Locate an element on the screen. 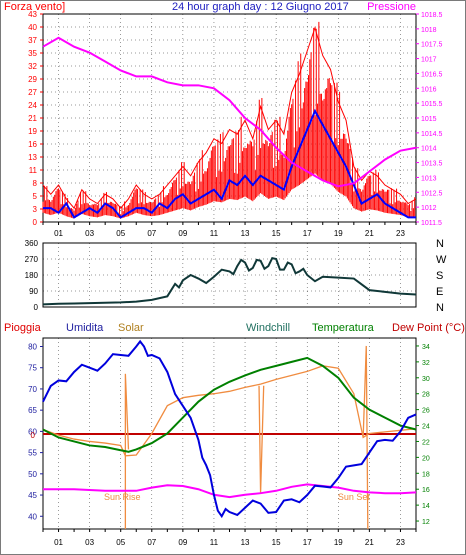 This screenshot has width=466, height=555. y-right-tick-label: 18 is located at coordinates (426, 474).